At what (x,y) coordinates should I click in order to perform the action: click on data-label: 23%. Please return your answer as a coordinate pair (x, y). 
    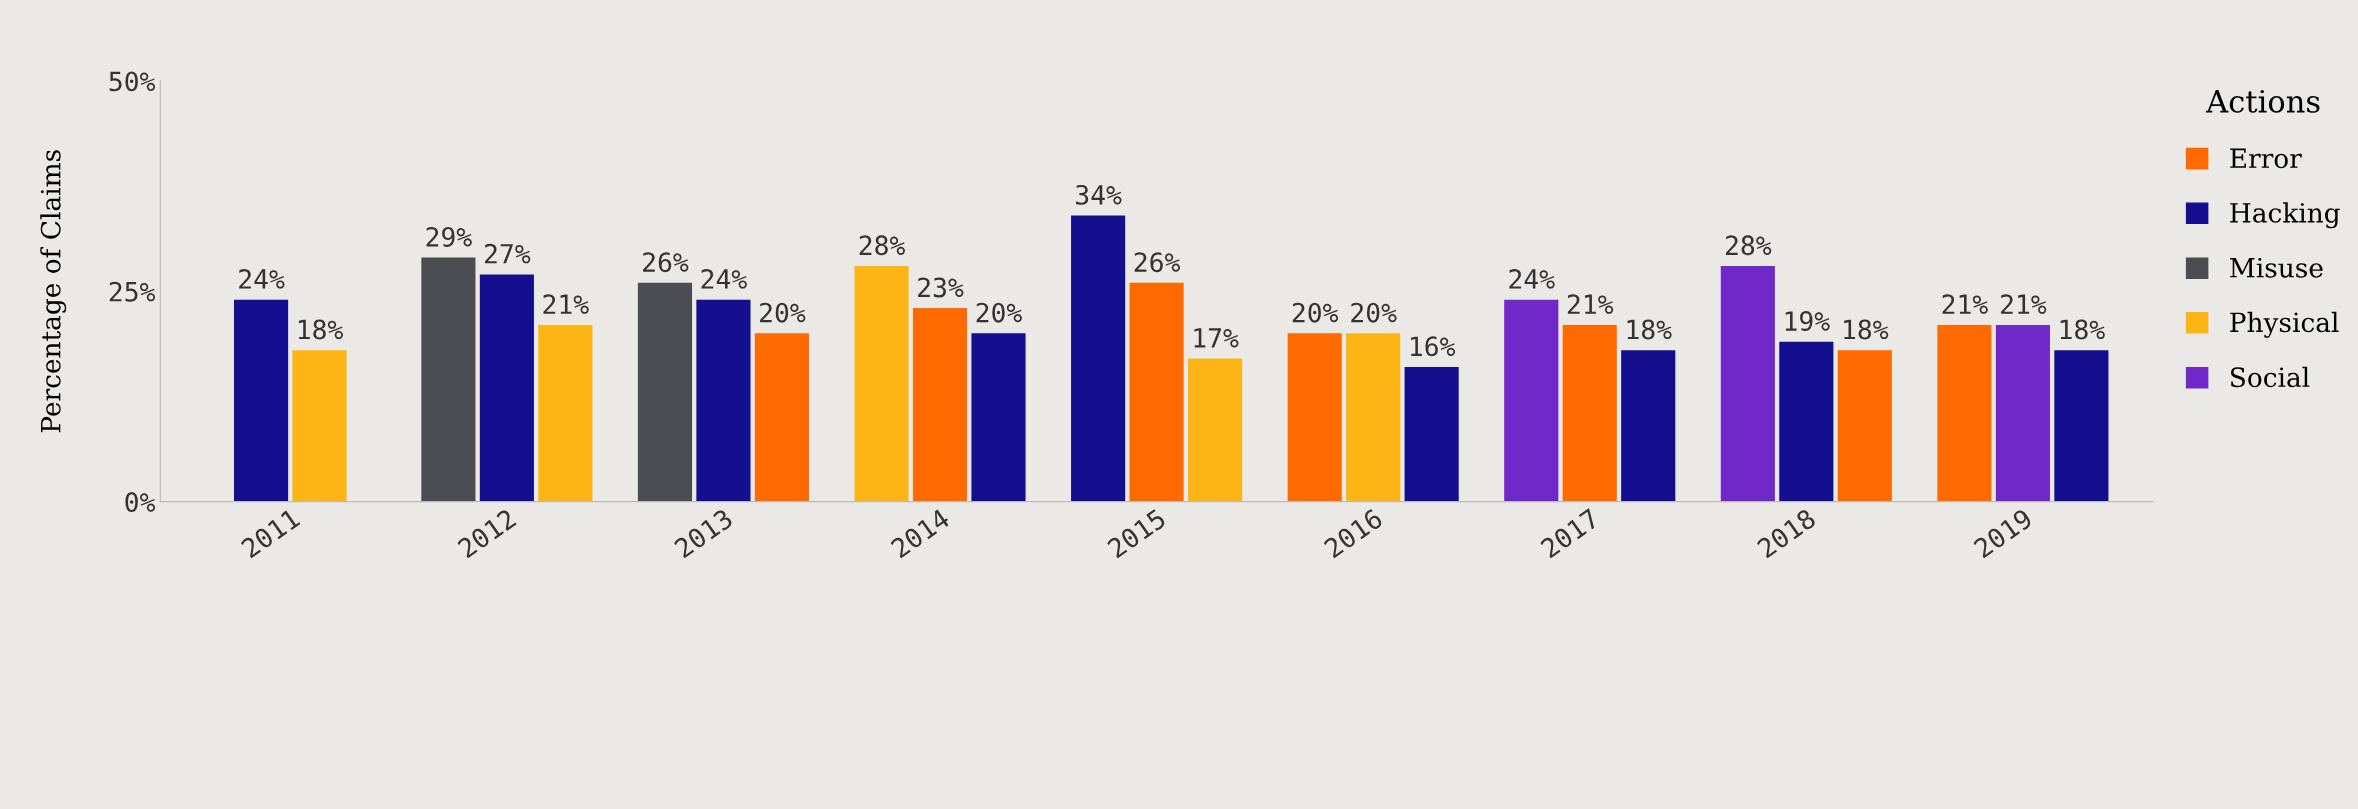
    Looking at the image, I should click on (941, 287).